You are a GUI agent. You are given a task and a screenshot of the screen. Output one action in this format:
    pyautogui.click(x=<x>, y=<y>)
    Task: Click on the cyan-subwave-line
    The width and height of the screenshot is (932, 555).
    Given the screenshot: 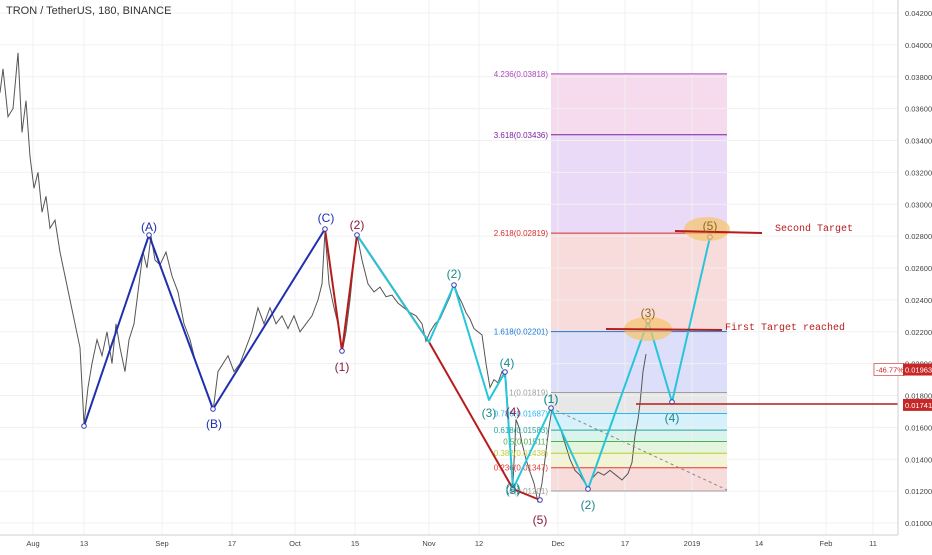 What is the action you would take?
    pyautogui.click(x=435, y=362)
    